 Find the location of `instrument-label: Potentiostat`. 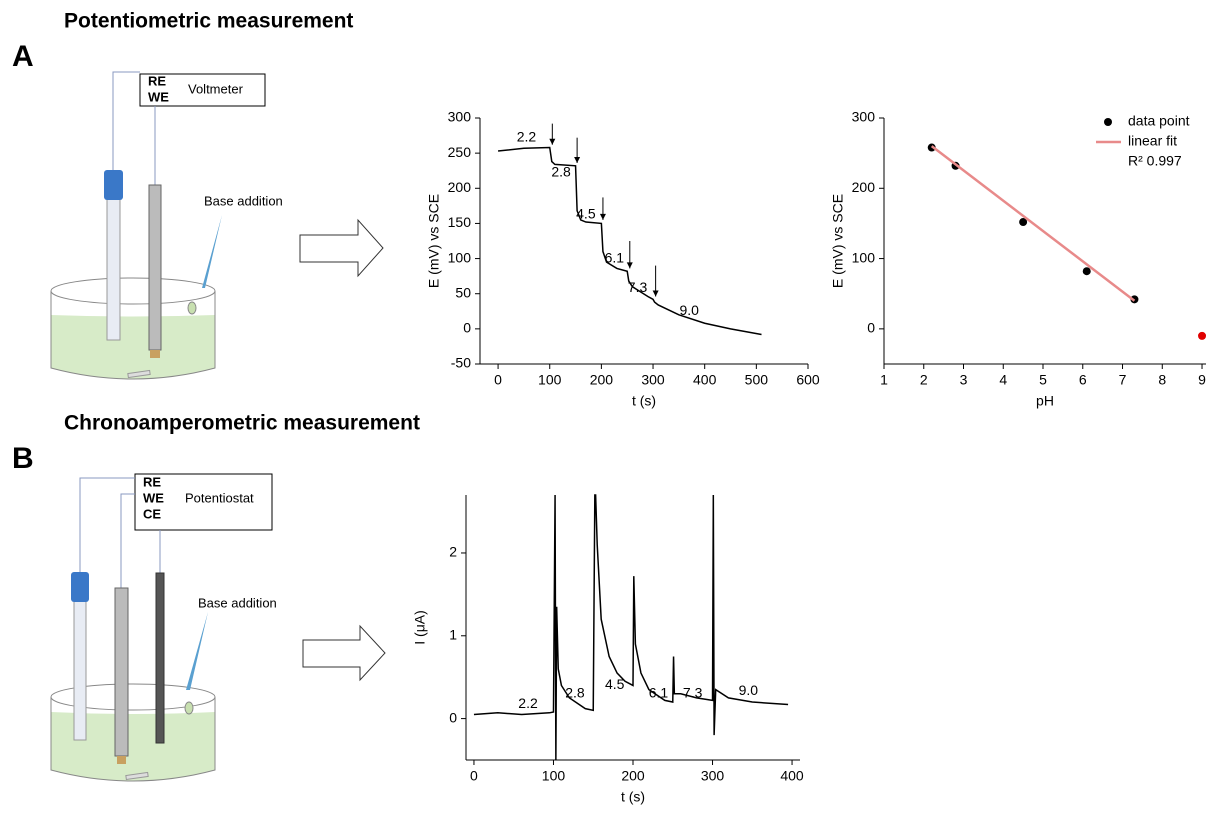

instrument-label: Potentiostat is located at coordinates (219, 497).